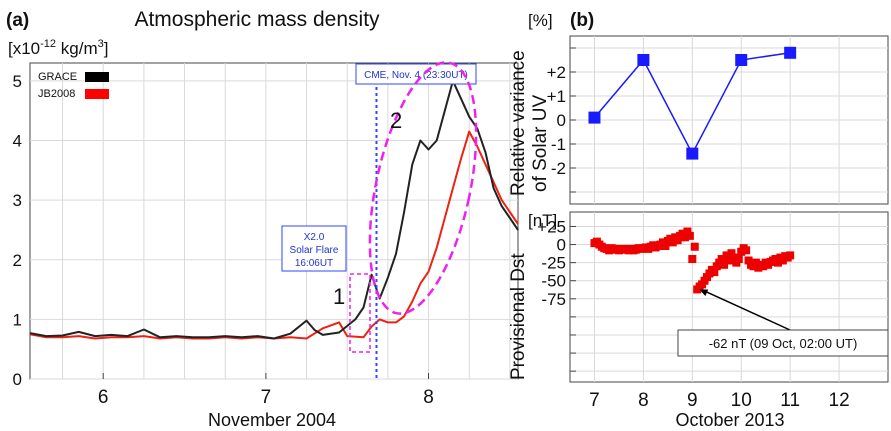 Image resolution: width=891 pixels, height=431 pixels. I want to click on panel-a-xtick-label: 7, so click(266, 397).